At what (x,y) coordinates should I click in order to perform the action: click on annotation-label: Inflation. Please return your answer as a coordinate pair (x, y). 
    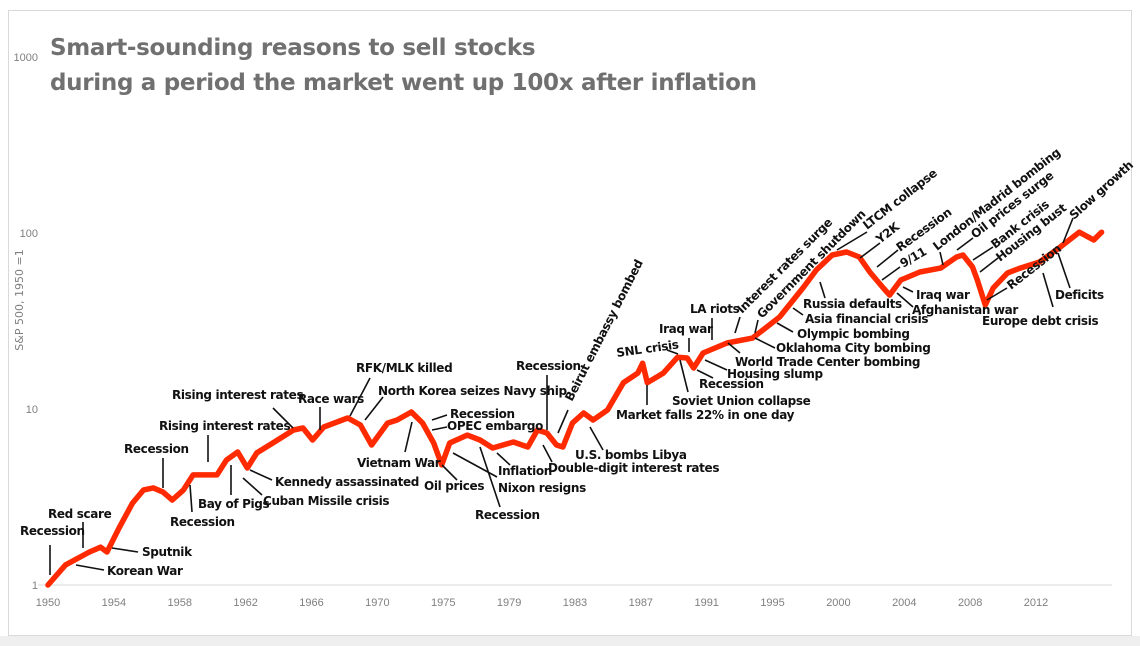
    Looking at the image, I should click on (525, 471).